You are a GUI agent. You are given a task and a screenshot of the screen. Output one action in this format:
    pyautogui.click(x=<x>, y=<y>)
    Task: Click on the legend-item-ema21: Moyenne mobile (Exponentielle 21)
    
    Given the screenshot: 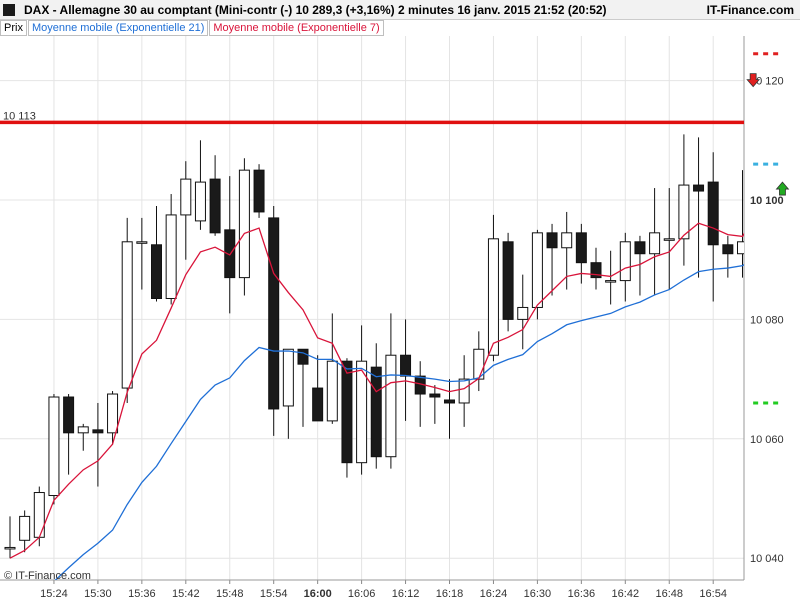 What is the action you would take?
    pyautogui.click(x=118, y=28)
    